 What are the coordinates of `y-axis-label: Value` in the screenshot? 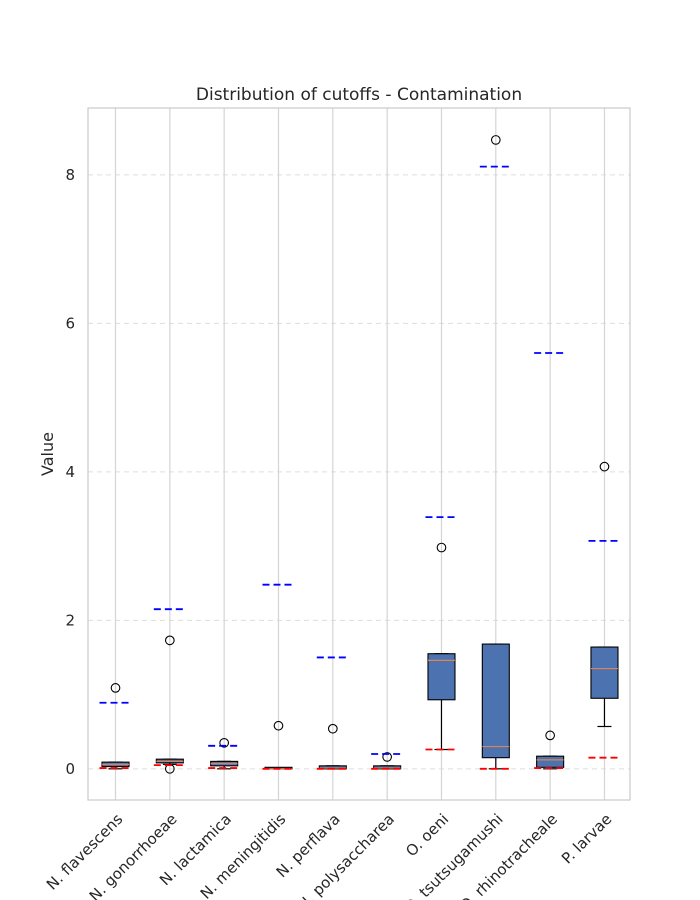 It's located at (47, 454).